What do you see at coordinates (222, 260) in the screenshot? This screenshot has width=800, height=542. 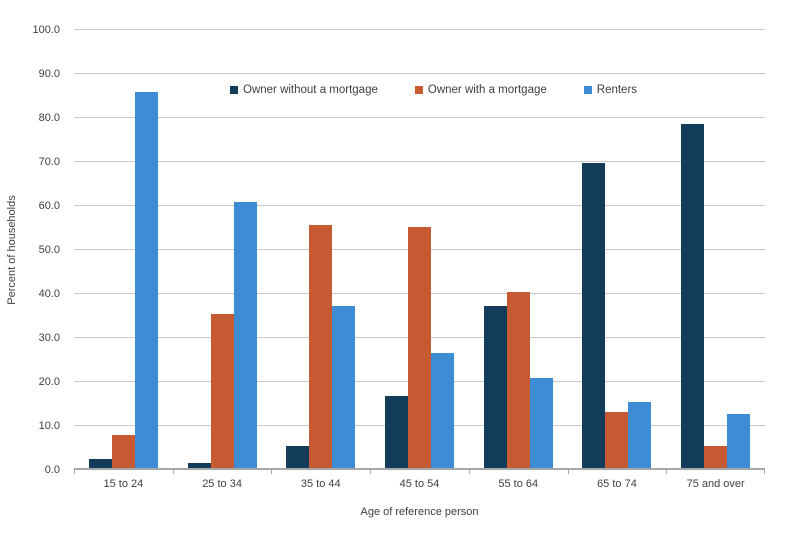 I see `bar-group: 25 to 34` at bounding box center [222, 260].